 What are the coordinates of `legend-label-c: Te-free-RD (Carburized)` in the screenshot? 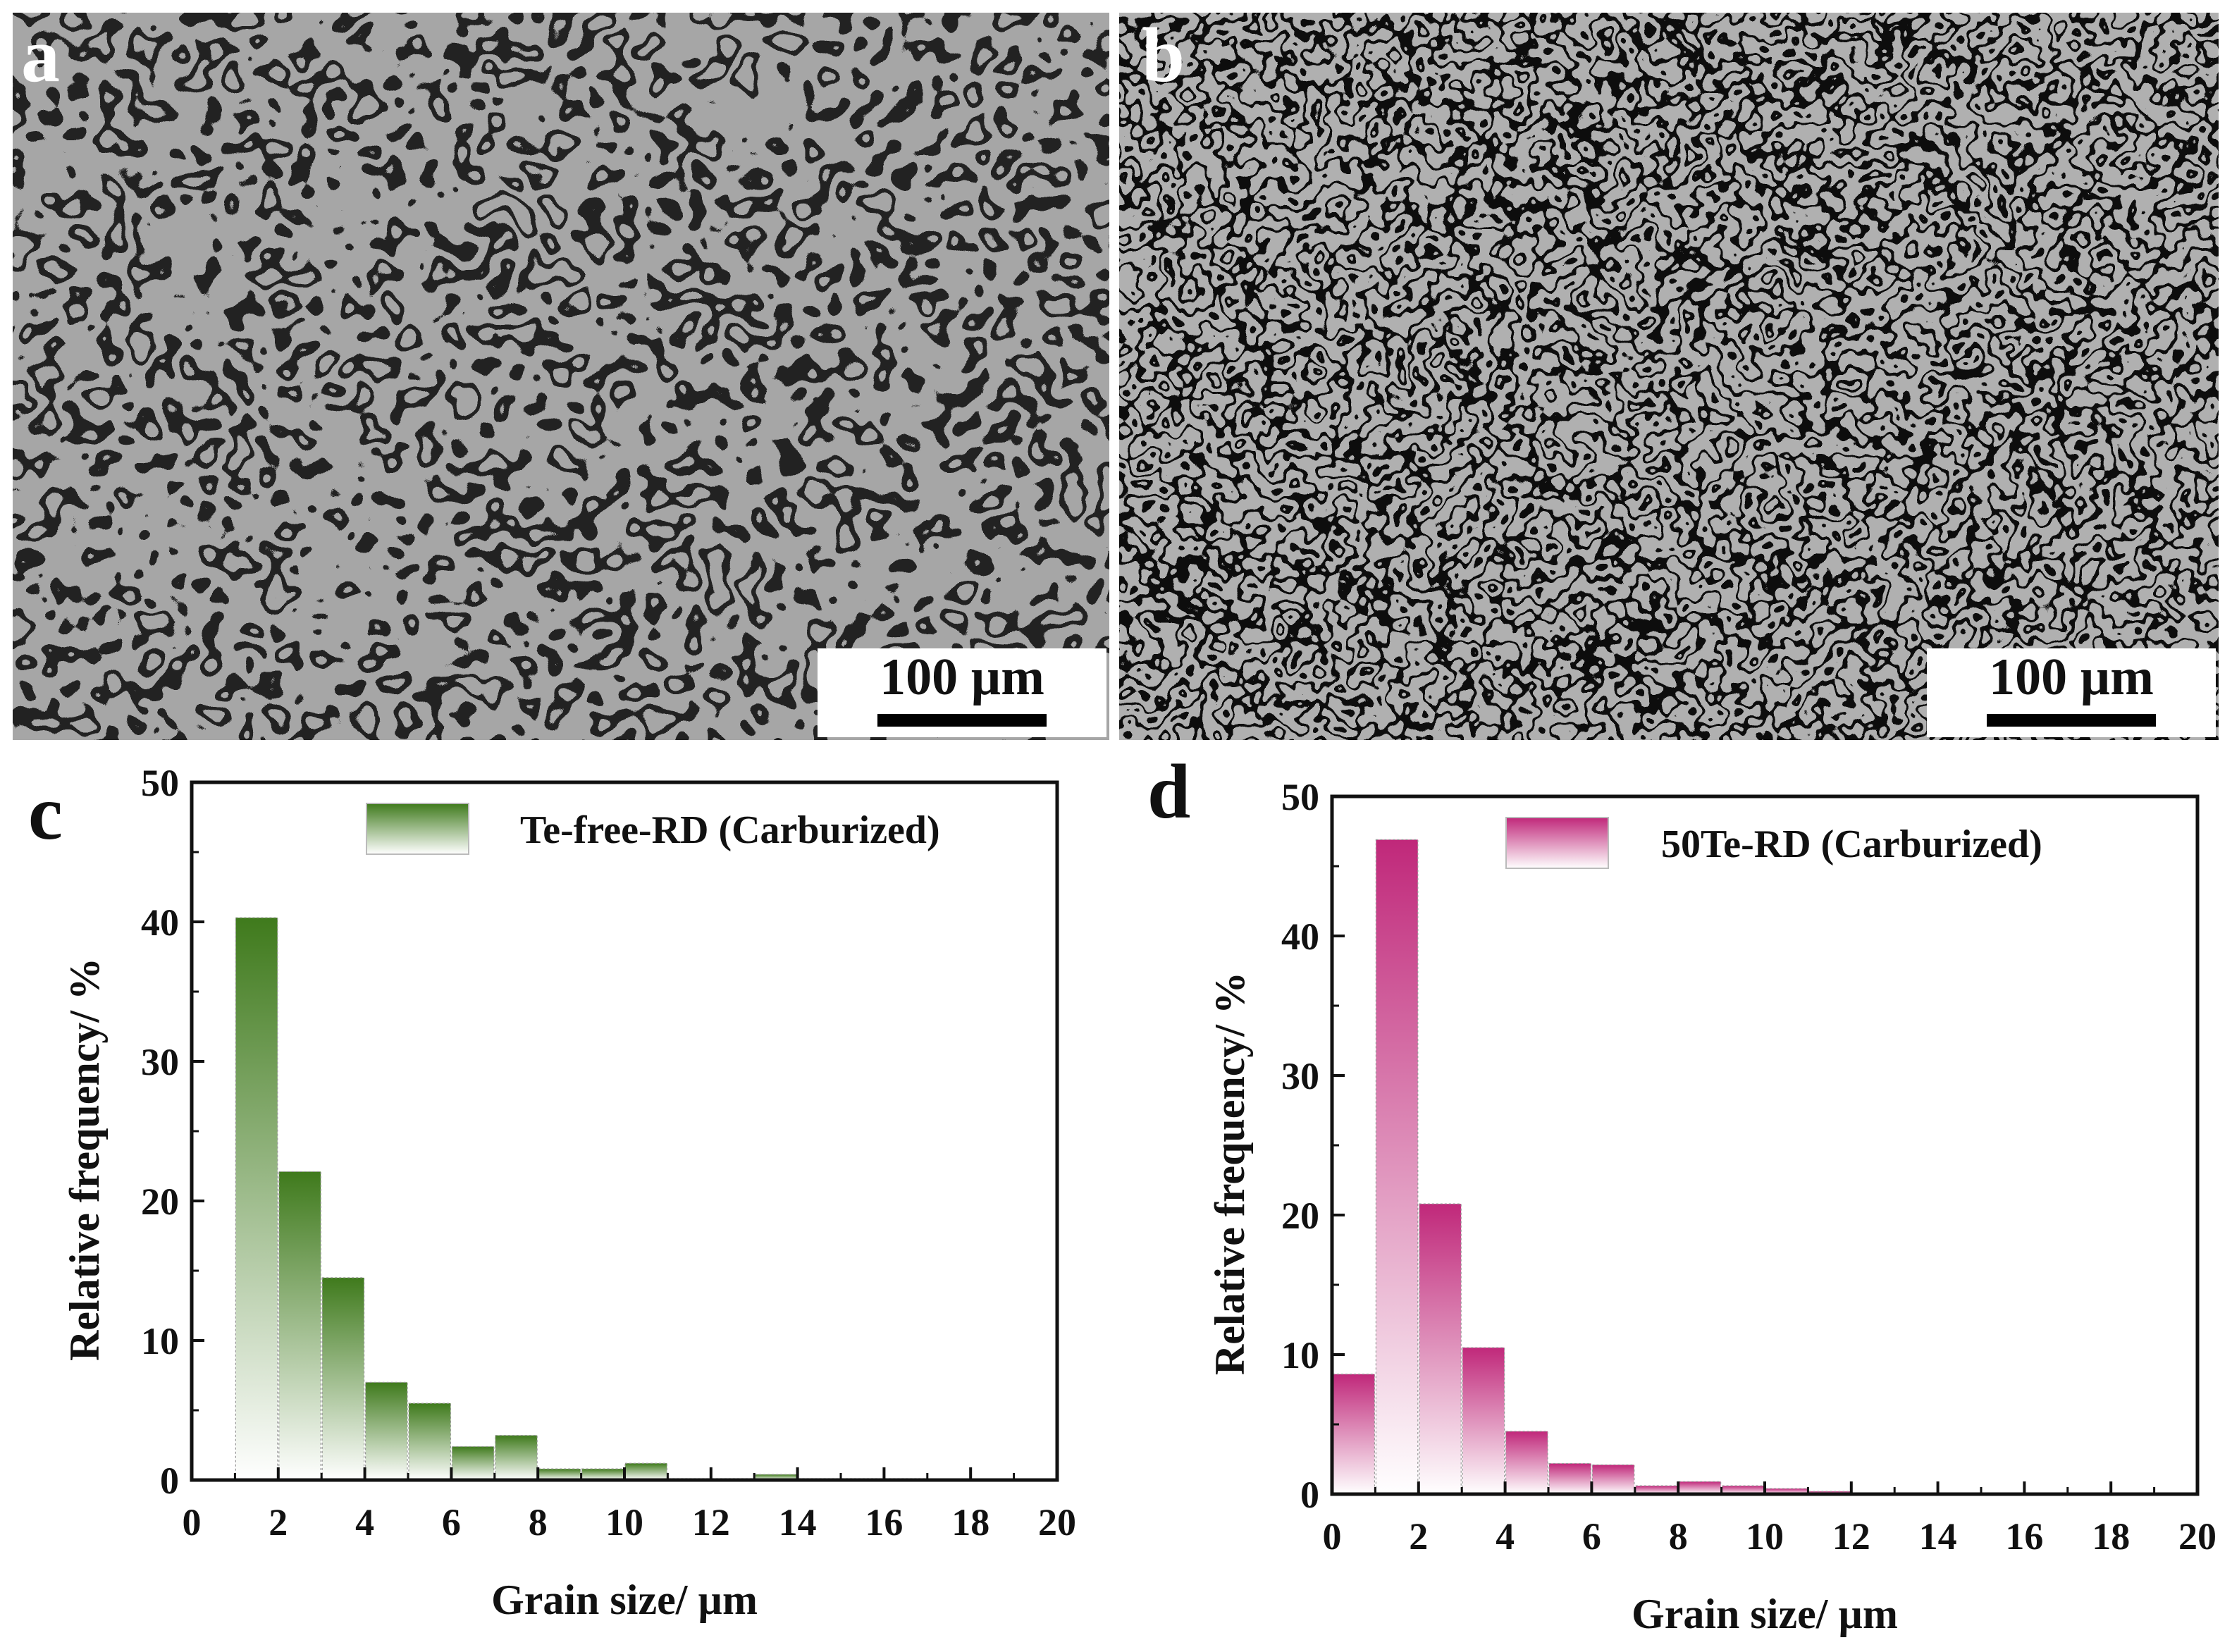 It's located at (730, 830).